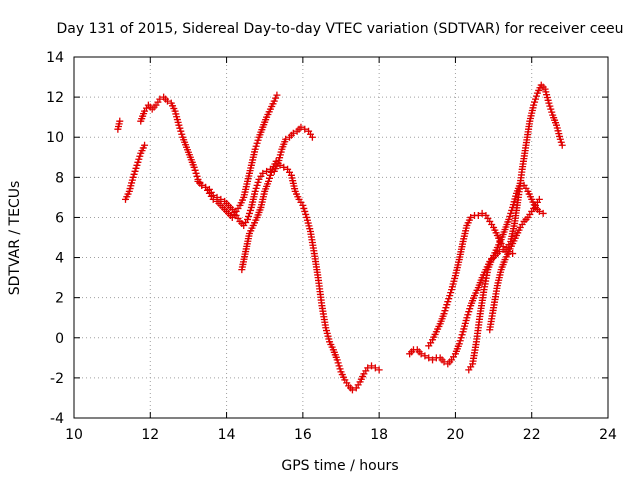 Image resolution: width=640 pixels, height=480 pixels. Describe the element at coordinates (55, 58) in the screenshot. I see `y-tick-label: 14` at that location.